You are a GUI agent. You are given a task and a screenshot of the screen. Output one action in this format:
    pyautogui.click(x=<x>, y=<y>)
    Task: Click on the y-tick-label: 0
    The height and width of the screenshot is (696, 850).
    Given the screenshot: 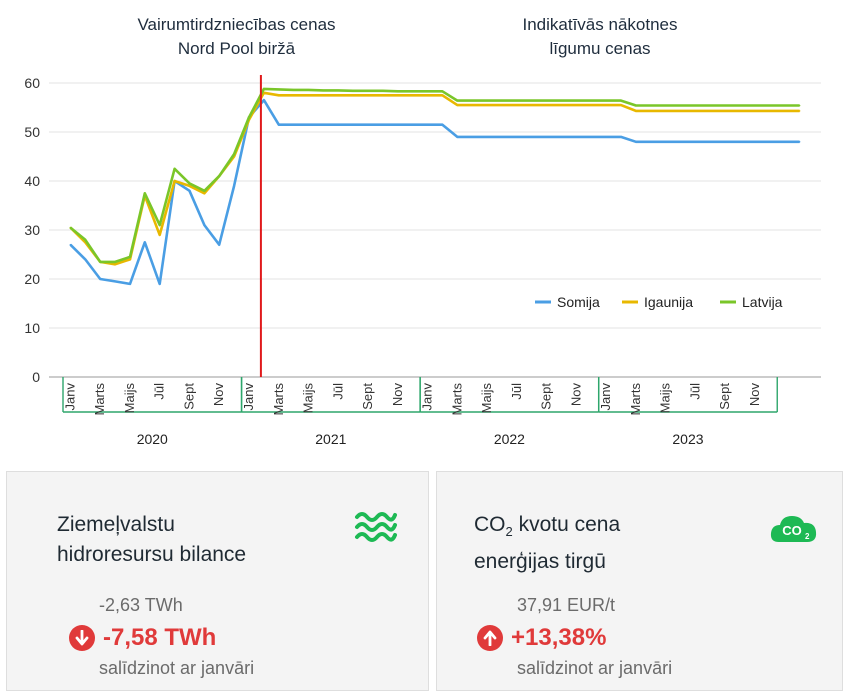 What is the action you would take?
    pyautogui.click(x=36, y=377)
    